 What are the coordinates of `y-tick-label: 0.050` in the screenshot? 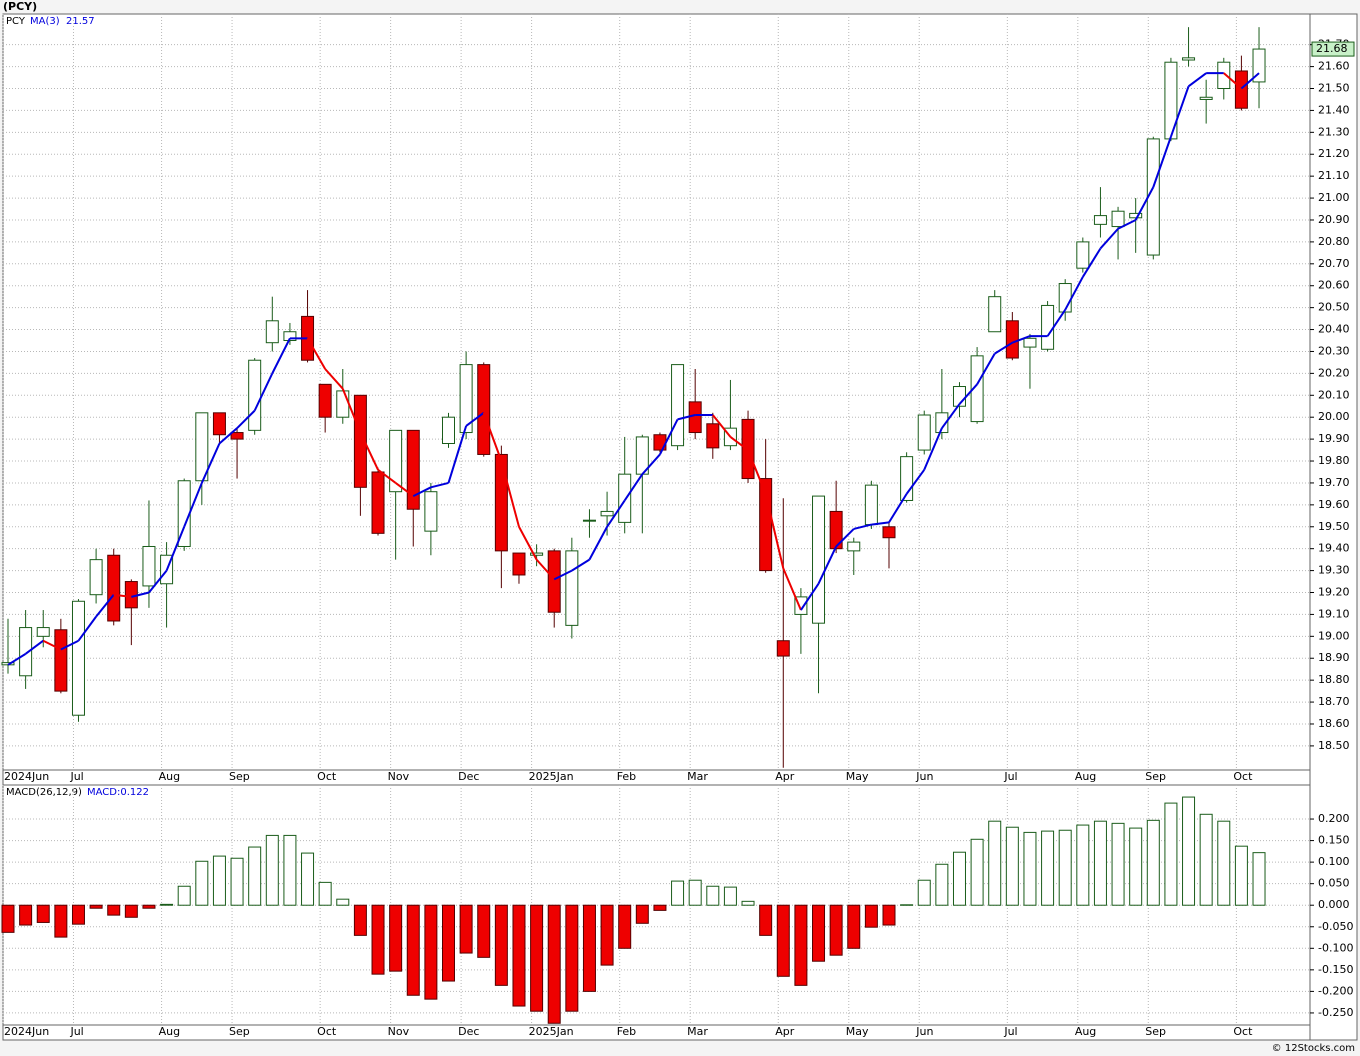 It's located at (1334, 883).